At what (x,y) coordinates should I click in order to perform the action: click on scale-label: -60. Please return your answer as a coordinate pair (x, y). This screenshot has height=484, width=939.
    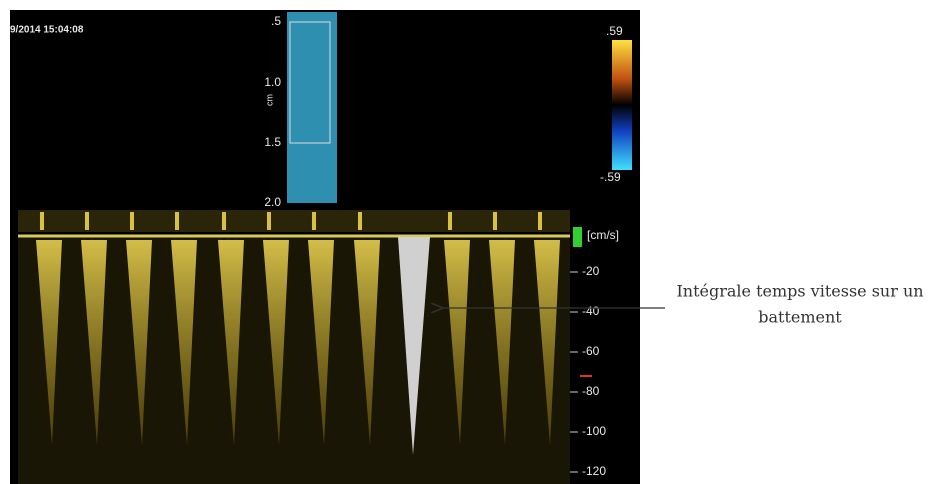
    Looking at the image, I should click on (591, 351).